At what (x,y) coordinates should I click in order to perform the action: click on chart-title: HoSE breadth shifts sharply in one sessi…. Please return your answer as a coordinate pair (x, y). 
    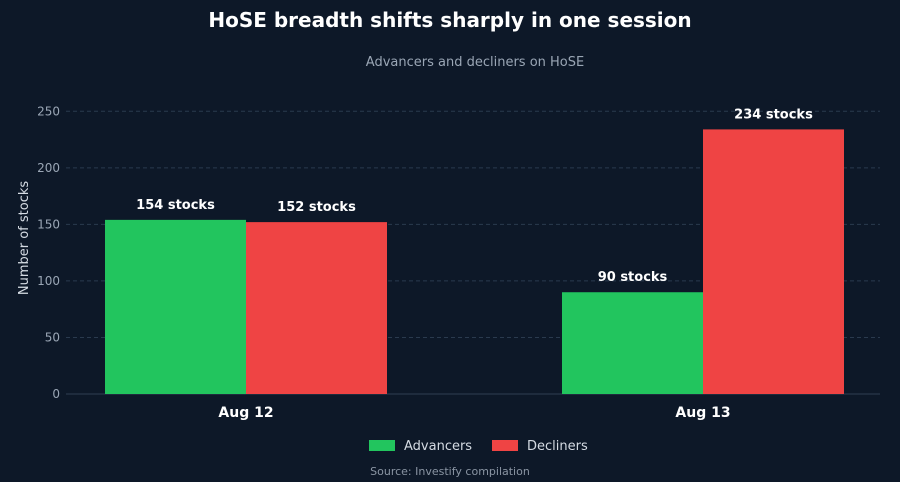
    Looking at the image, I should click on (449, 20).